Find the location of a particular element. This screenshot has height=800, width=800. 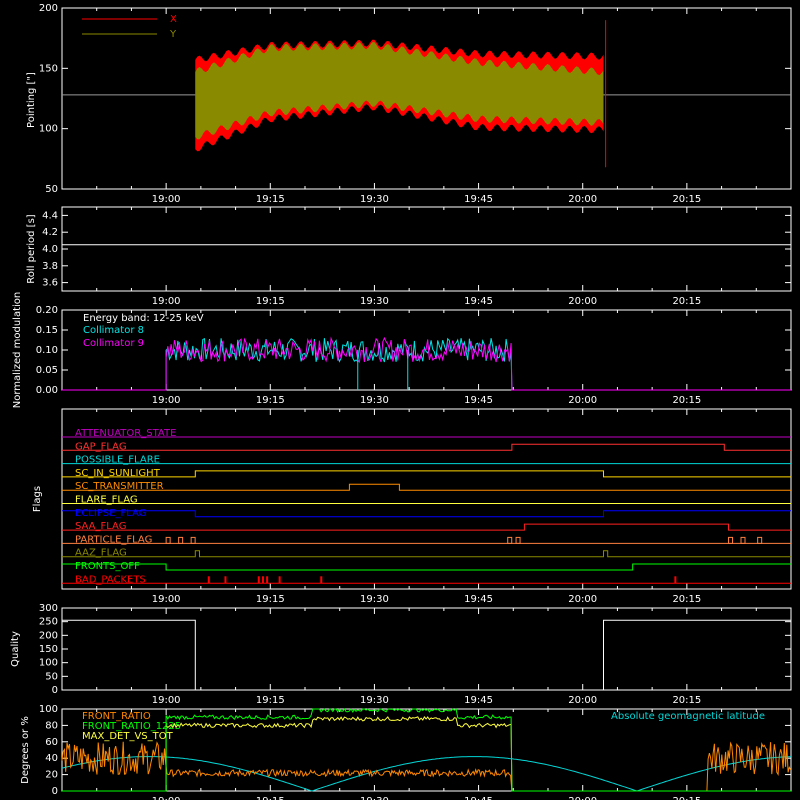

quality-x-ticks: 19:00 19:15 19:30 19:45 20:00 20:15 is located at coordinates (426, 657).